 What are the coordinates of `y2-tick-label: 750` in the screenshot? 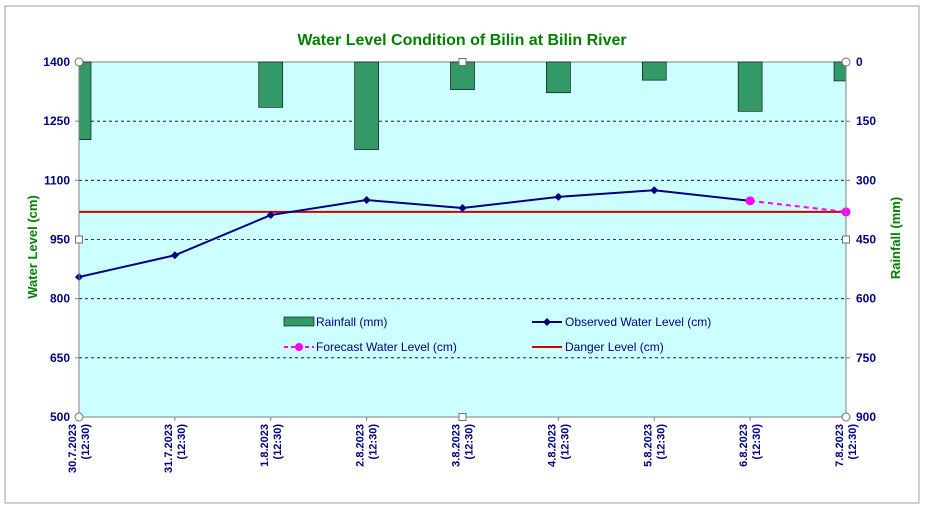 It's located at (866, 358).